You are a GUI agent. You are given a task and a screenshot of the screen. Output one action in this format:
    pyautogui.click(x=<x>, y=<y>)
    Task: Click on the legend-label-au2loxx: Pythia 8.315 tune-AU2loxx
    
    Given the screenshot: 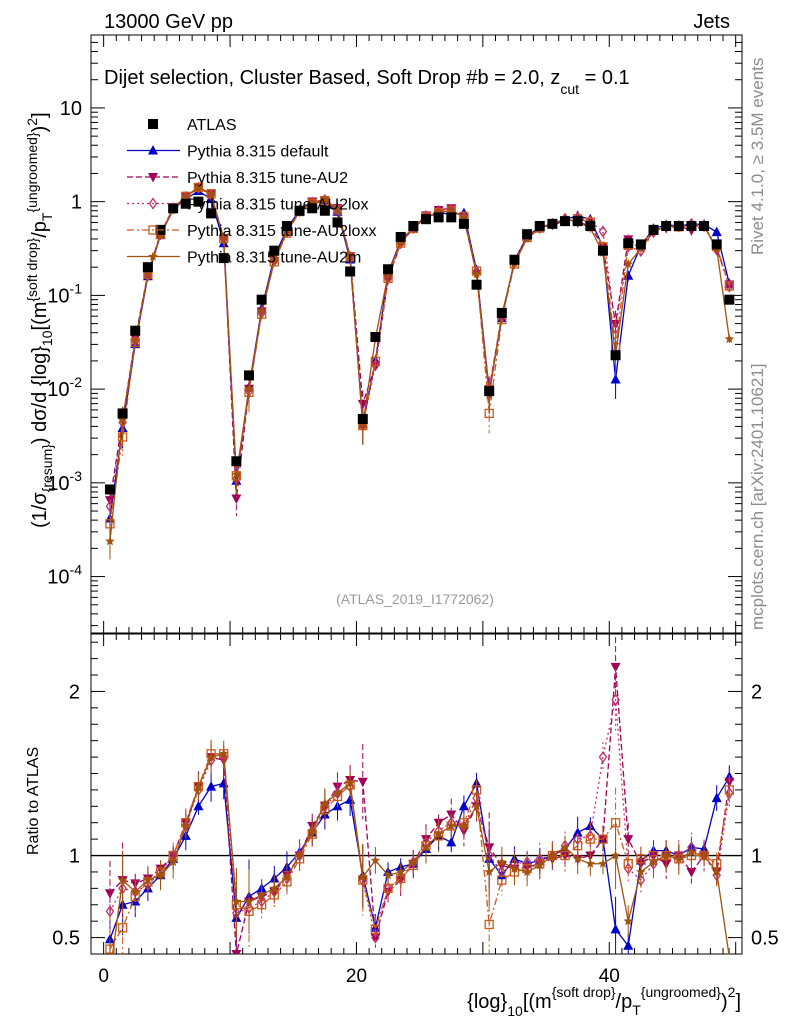 What is the action you would take?
    pyautogui.click(x=281, y=231)
    